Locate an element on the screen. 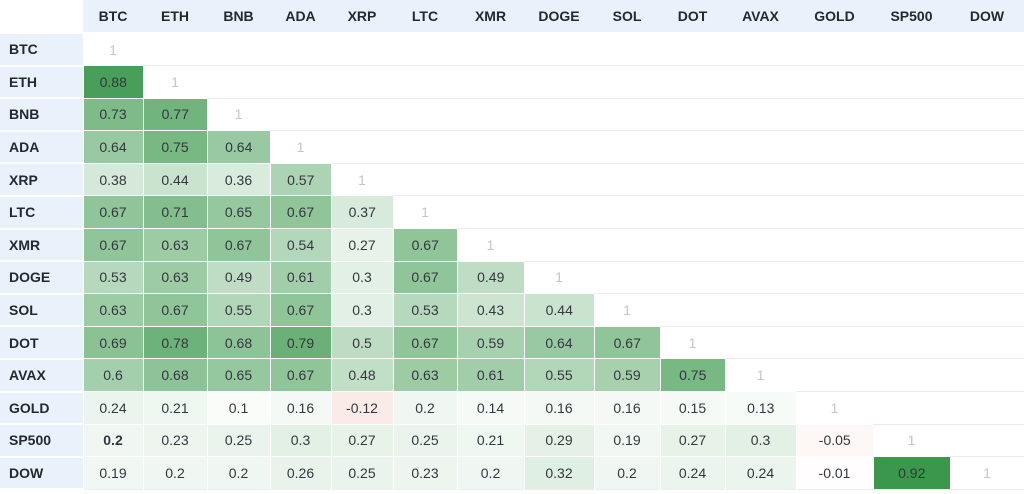  matrix-cell-eth-xrp is located at coordinates (362, 82).